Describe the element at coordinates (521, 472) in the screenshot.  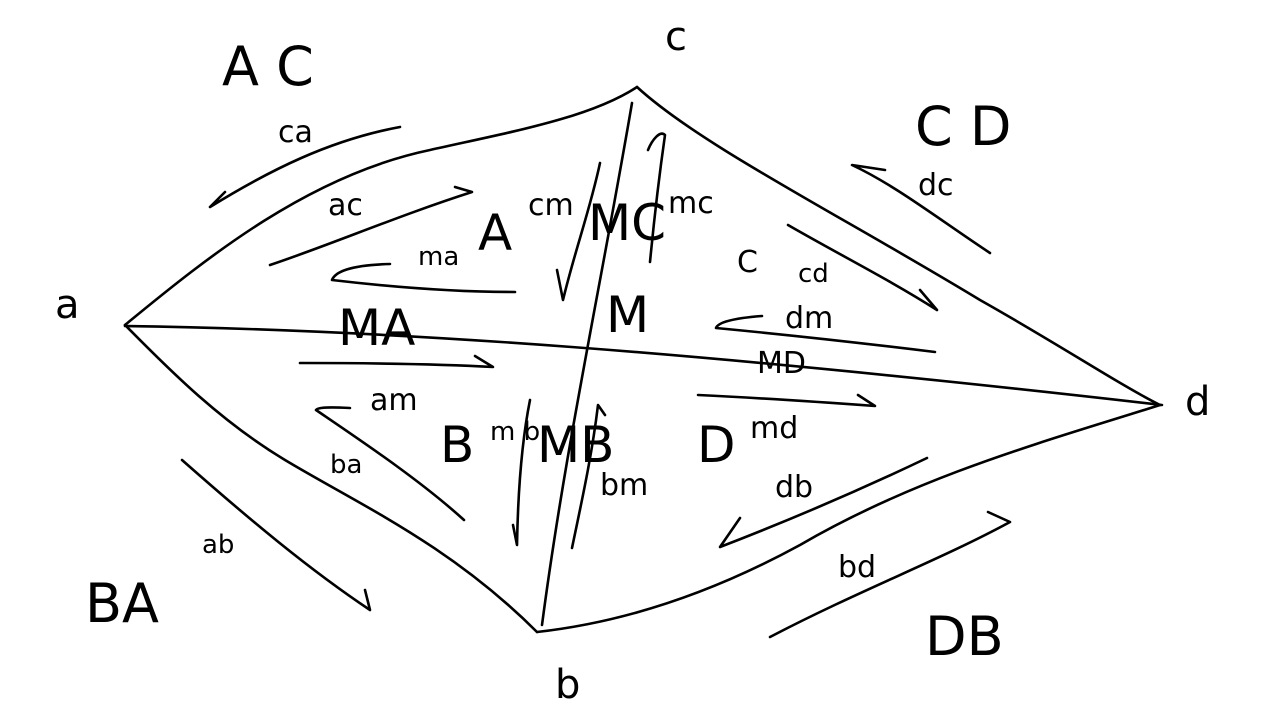
I see `arrow-bm` at that location.